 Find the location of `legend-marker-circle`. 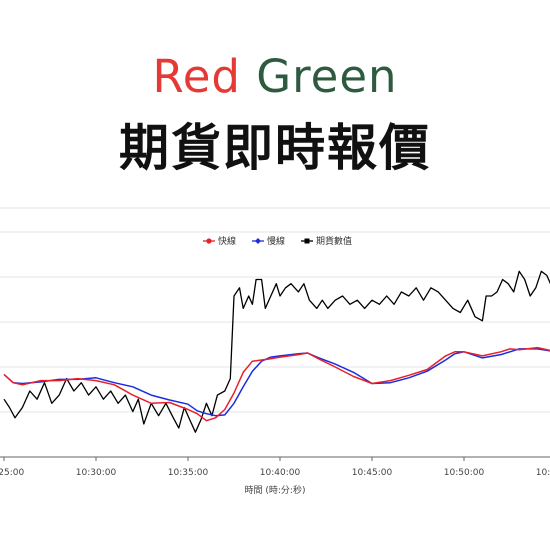

legend-marker-circle is located at coordinates (209, 241).